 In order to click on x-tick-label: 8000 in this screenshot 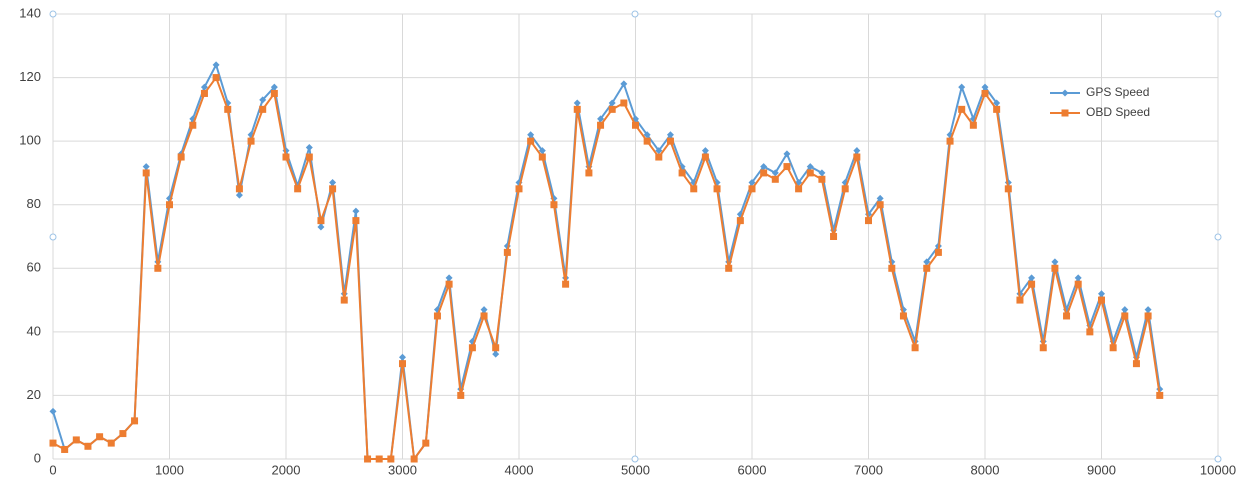, I will do `click(985, 469)`.